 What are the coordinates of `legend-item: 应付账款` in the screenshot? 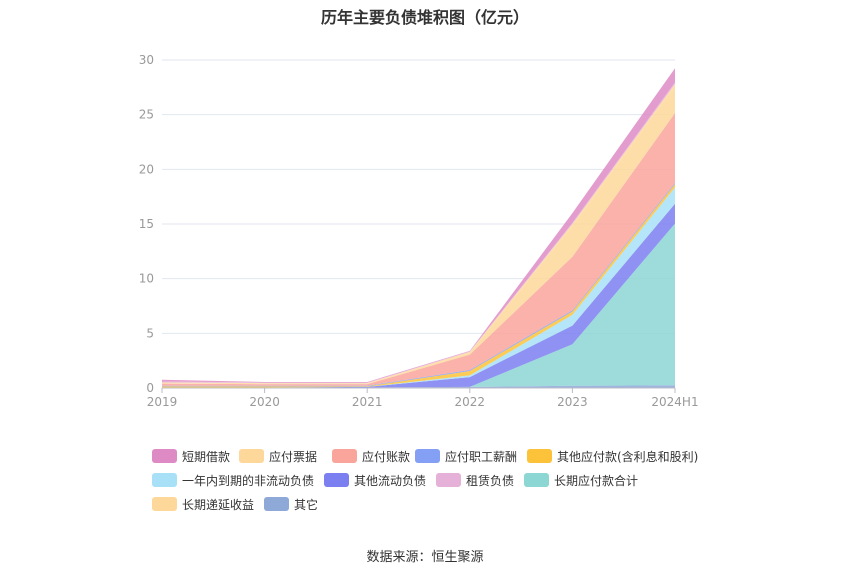 It's located at (371, 456).